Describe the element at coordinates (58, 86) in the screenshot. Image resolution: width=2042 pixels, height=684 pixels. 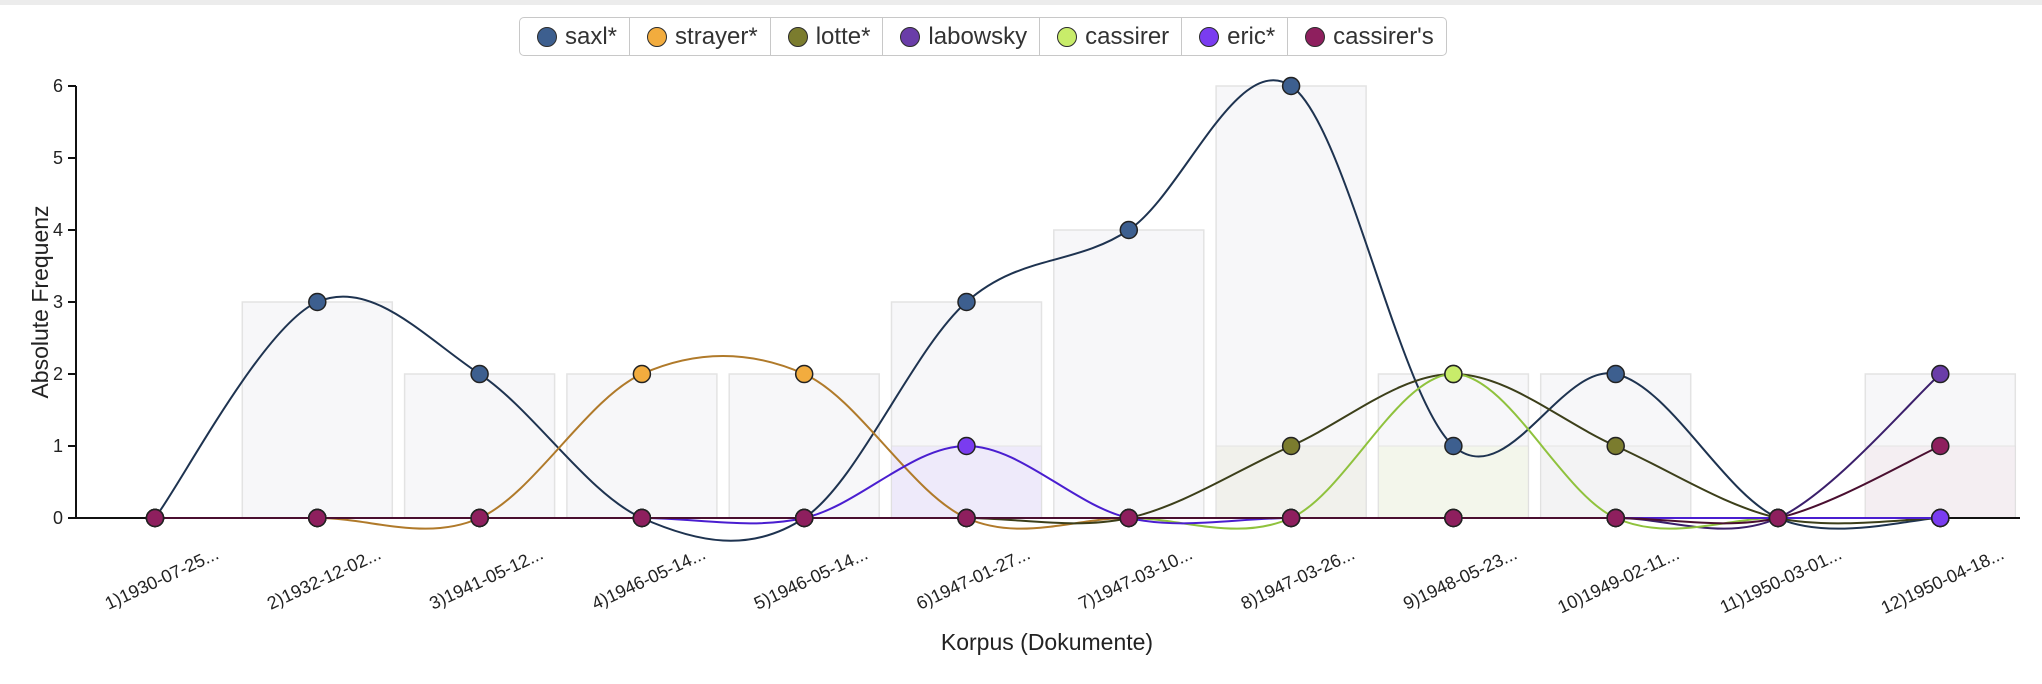
I see `y-tick-label: 6` at that location.